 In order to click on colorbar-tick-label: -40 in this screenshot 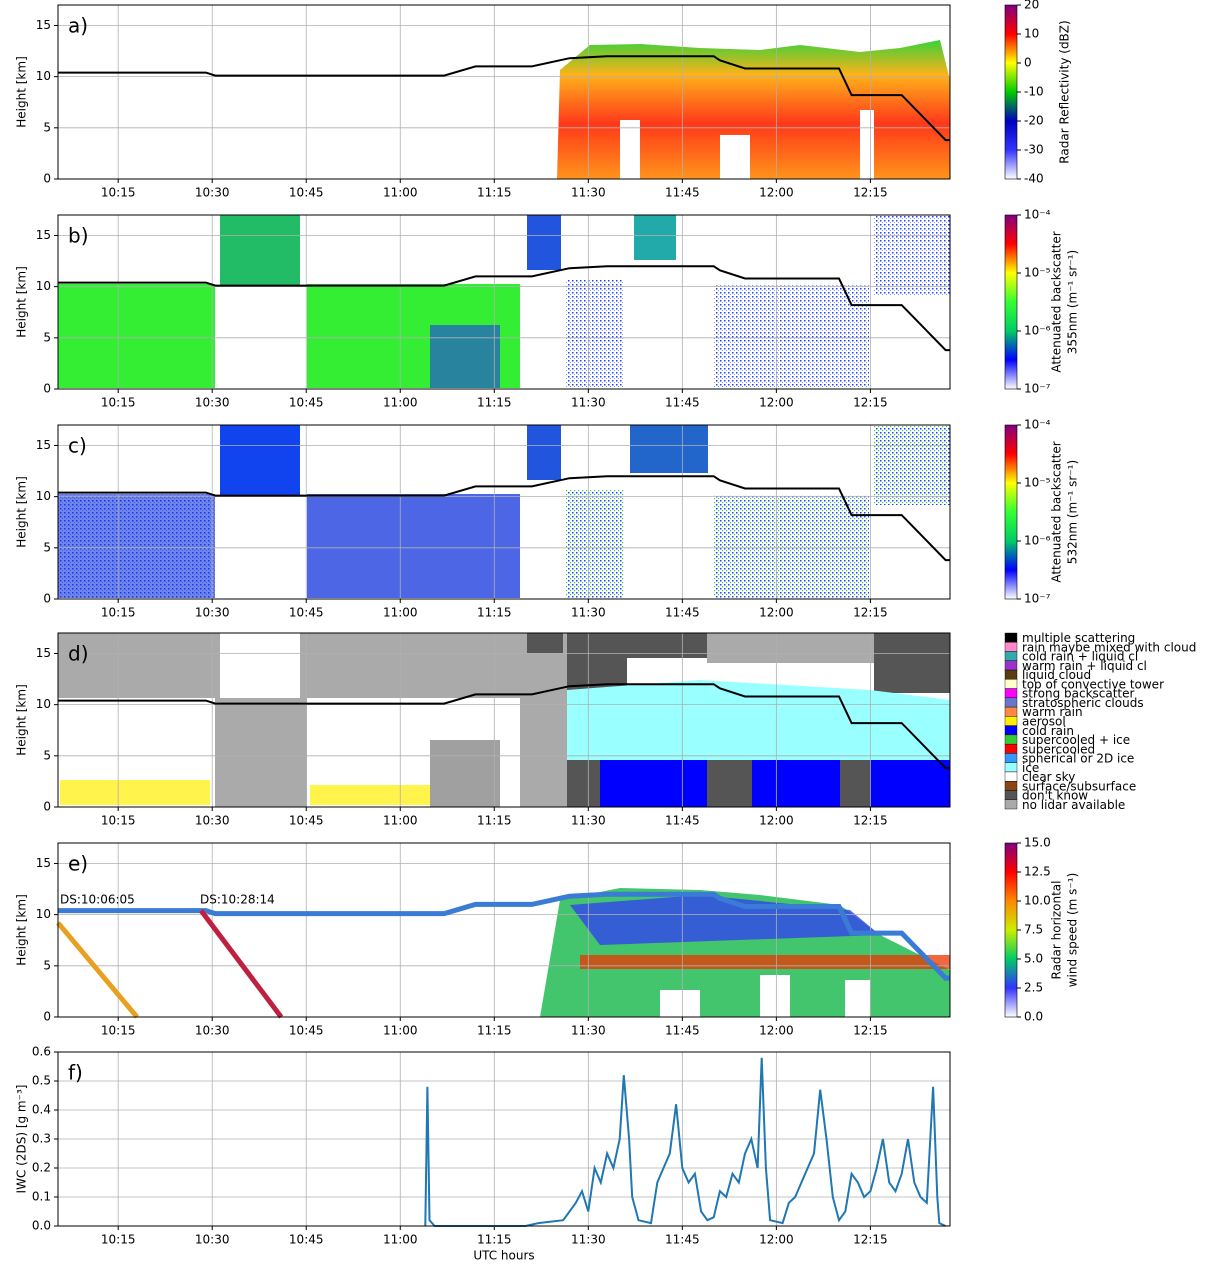, I will do `click(1034, 179)`.